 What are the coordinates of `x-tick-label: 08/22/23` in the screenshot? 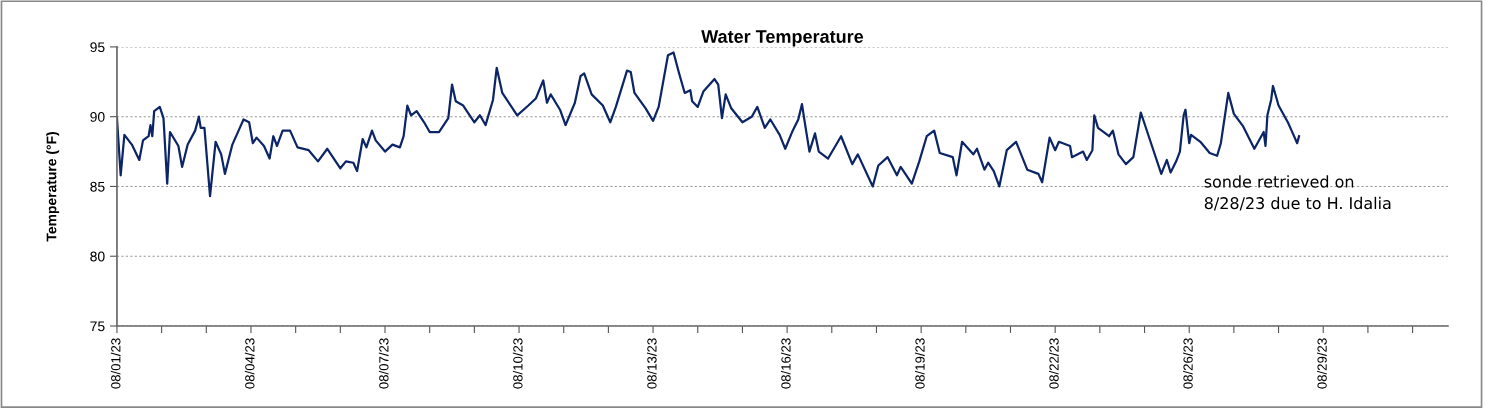 It's located at (1054, 363).